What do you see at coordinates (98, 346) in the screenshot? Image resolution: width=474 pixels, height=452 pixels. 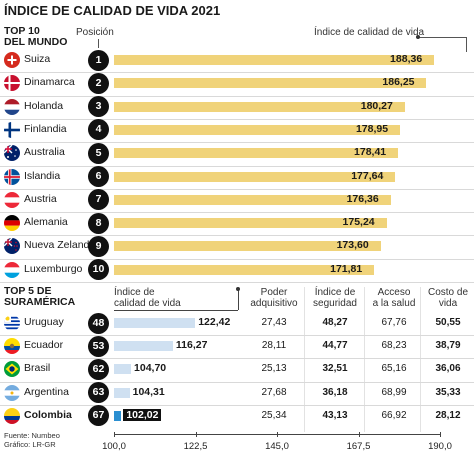 I see `rank-badge: 53` at bounding box center [98, 346].